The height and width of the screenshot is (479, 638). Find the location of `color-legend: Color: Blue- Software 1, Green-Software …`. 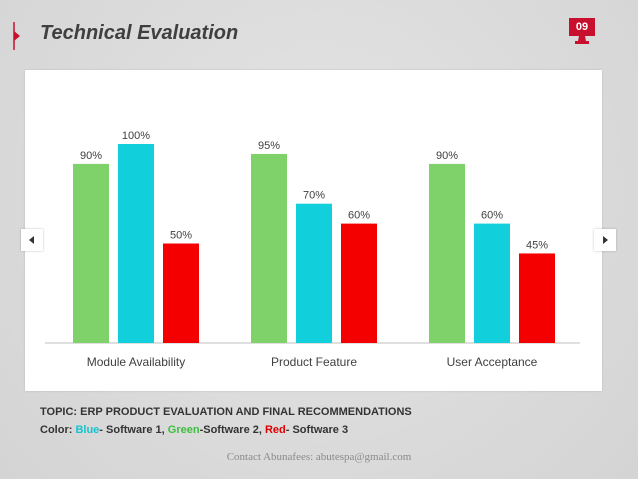

color-legend: Color: Blue- Software 1, Green-Software … is located at coordinates (194, 430).